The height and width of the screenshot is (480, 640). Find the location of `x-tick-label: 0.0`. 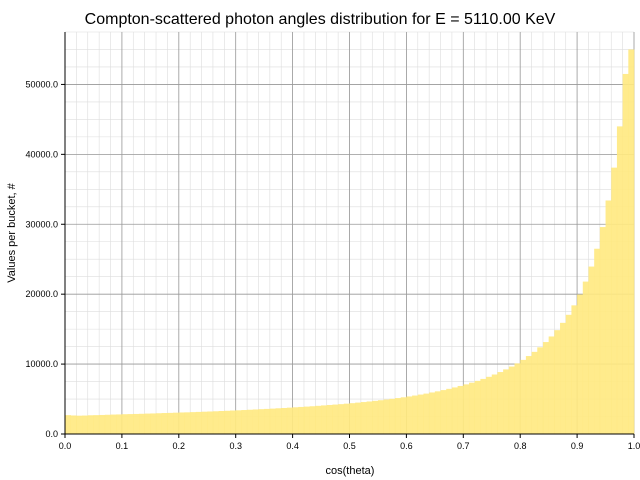

x-tick-label: 0.0 is located at coordinates (65, 446).